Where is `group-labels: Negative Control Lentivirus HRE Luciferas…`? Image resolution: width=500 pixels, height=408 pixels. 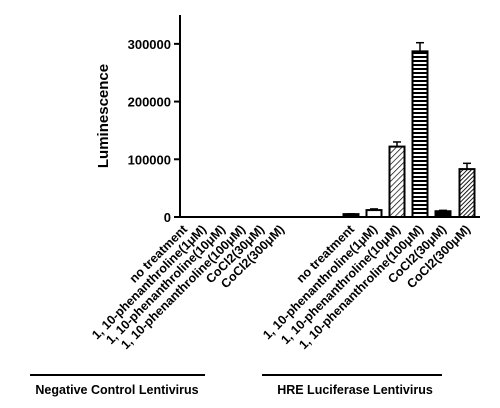
group-labels: Negative Control Lentivirus HRE Luciferas… is located at coordinates (236, 385).